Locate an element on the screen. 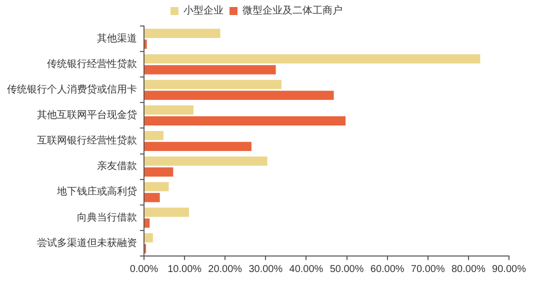 Image resolution: width=539 pixels, height=282 pixels. legend-label: 小型企业 is located at coordinates (204, 10).